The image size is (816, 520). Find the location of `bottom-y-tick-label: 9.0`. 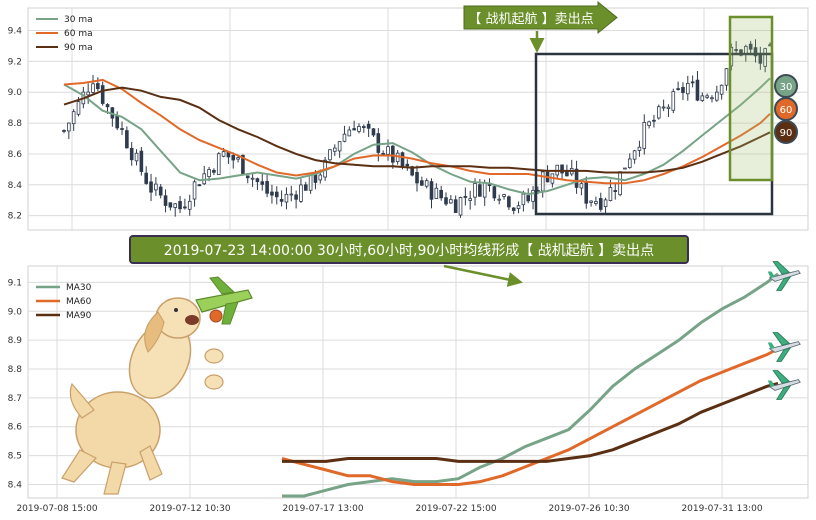

bottom-y-tick-label: 9.0 is located at coordinates (15, 312).